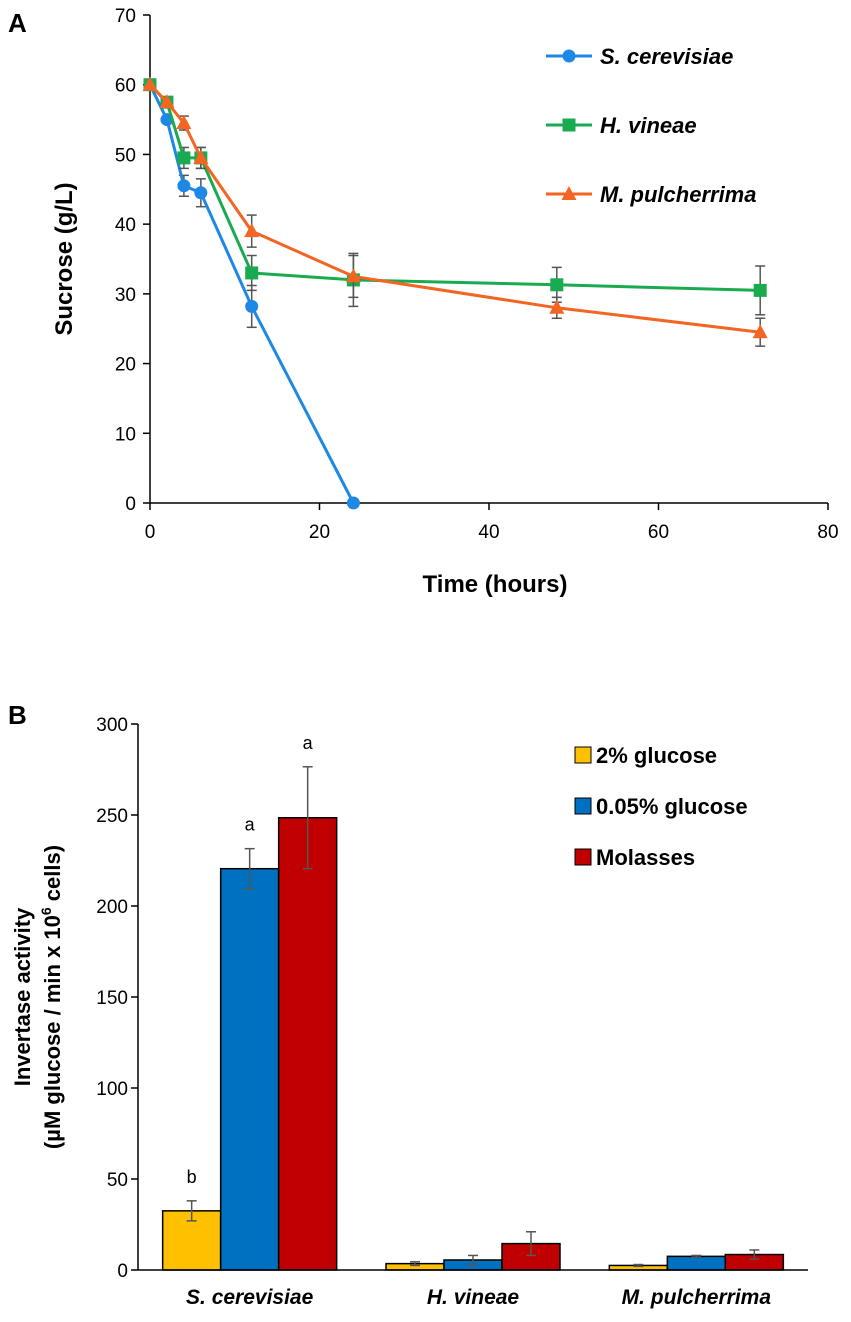  What do you see at coordinates (125, 295) in the screenshot?
I see `a-y-tick-label: 30` at bounding box center [125, 295].